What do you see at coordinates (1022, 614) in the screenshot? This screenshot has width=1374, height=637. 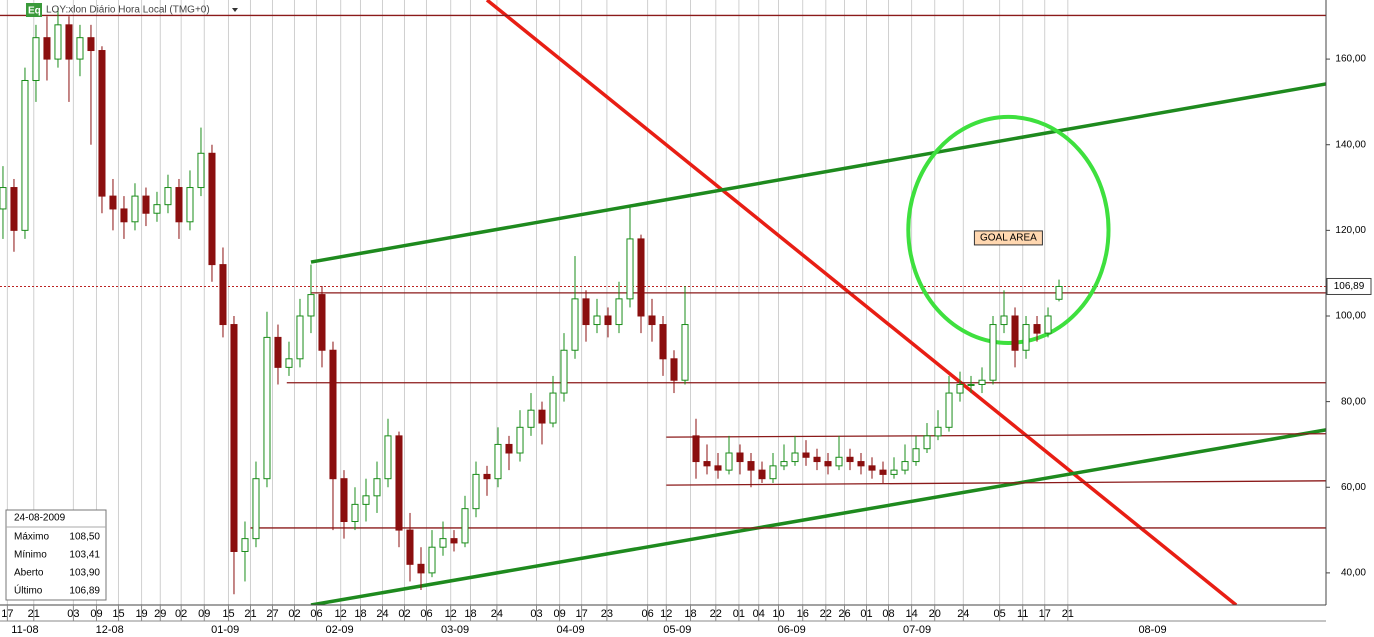 I see `x-tick-label: 11` at bounding box center [1022, 614].